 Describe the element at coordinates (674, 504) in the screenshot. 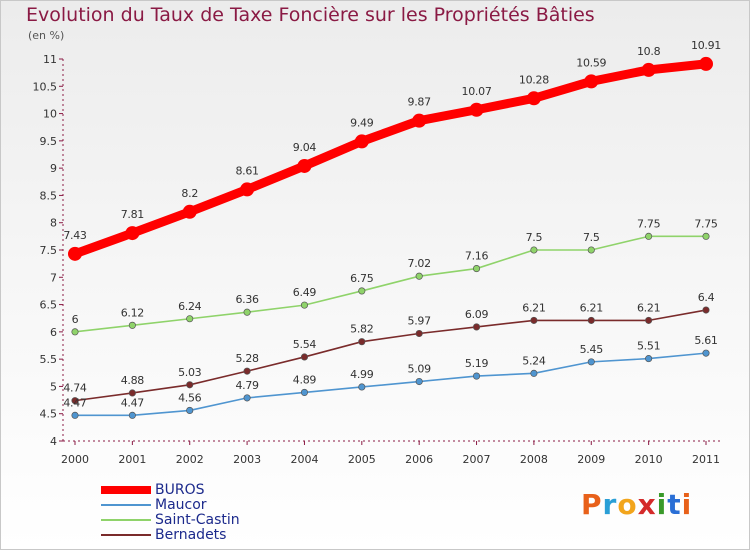

I see `logo-letter: t` at that location.